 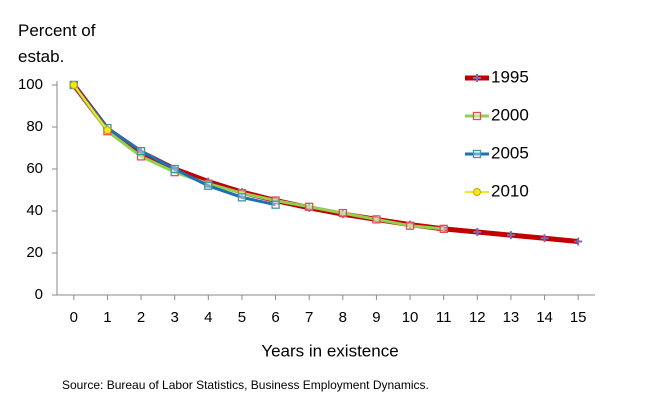 What do you see at coordinates (57, 43) in the screenshot?
I see `y-axis-title: Percent of estab.` at bounding box center [57, 43].